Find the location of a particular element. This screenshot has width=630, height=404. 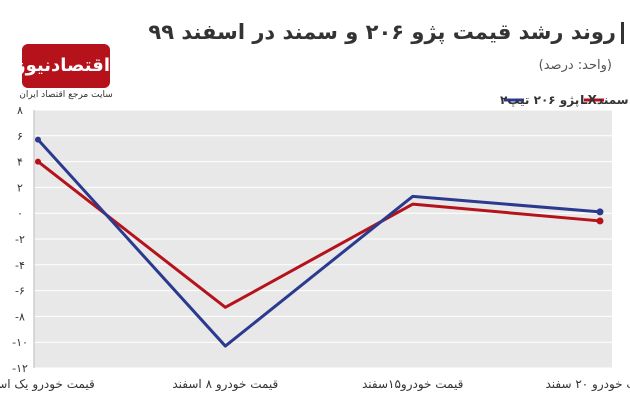

logo: اقتصادنیوز is located at coordinates (62, 66).